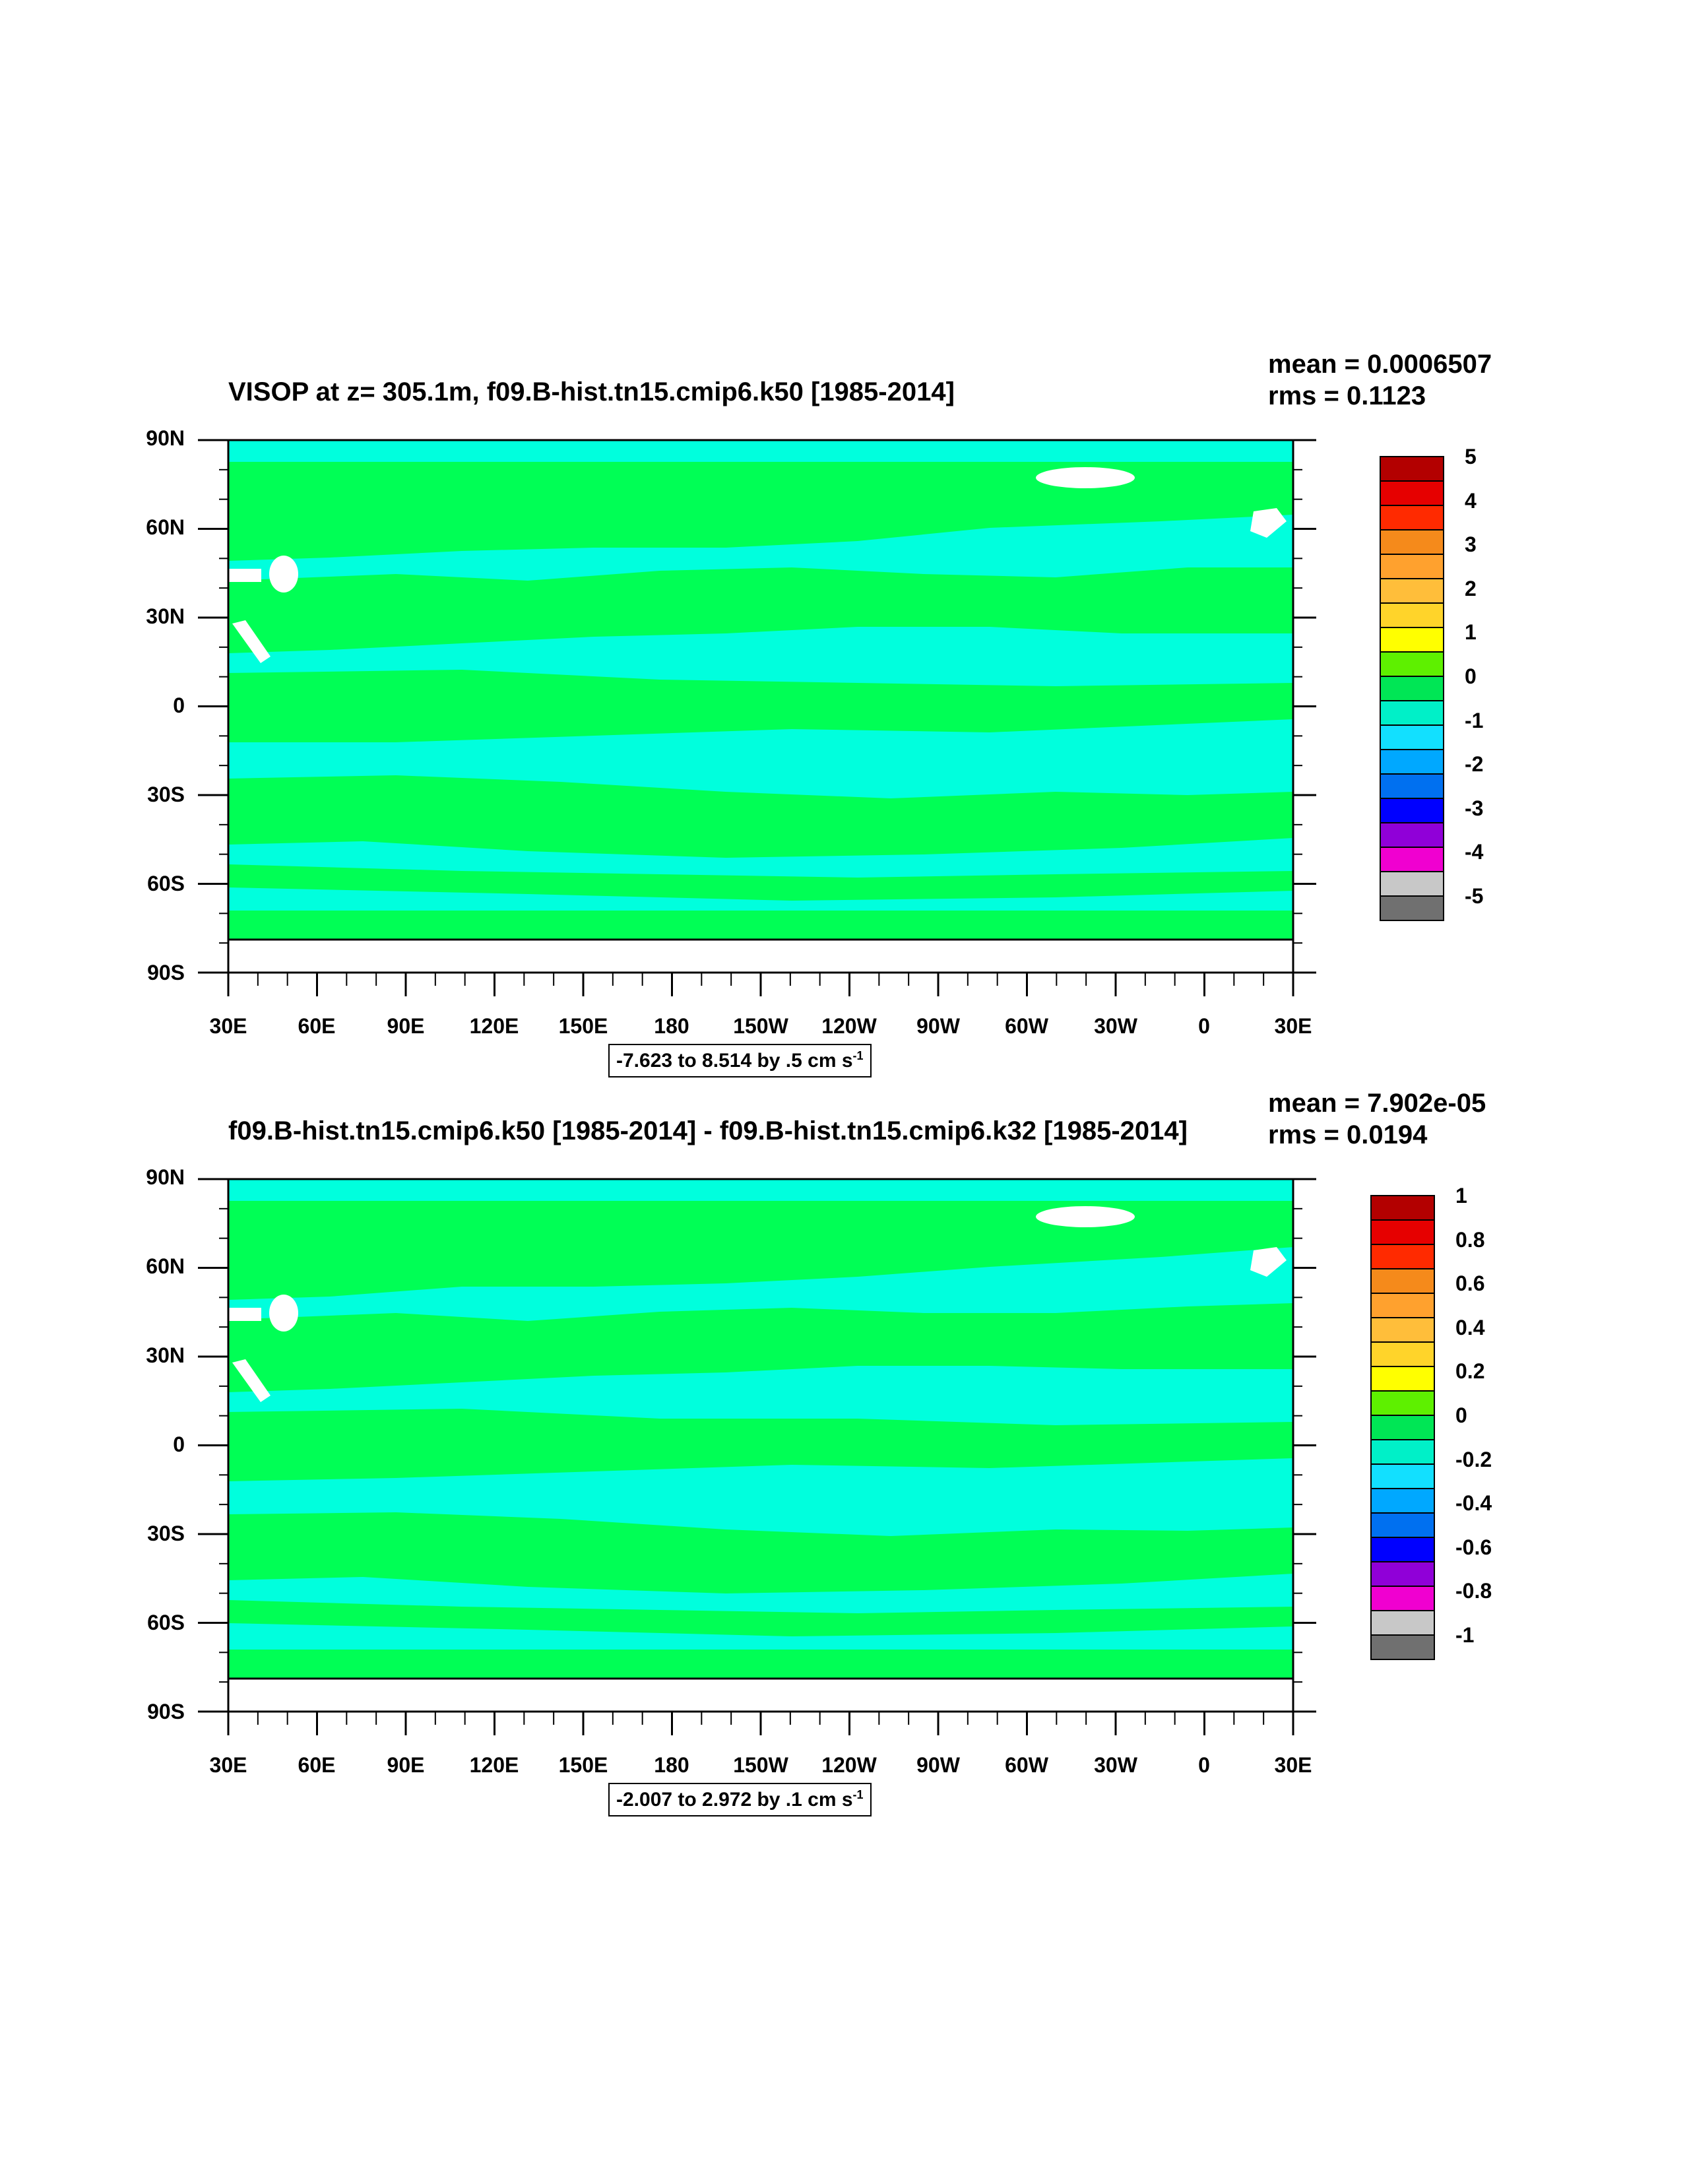 The height and width of the screenshot is (2184, 1689). I want to click on lon-label: 120E, so click(494, 1026).